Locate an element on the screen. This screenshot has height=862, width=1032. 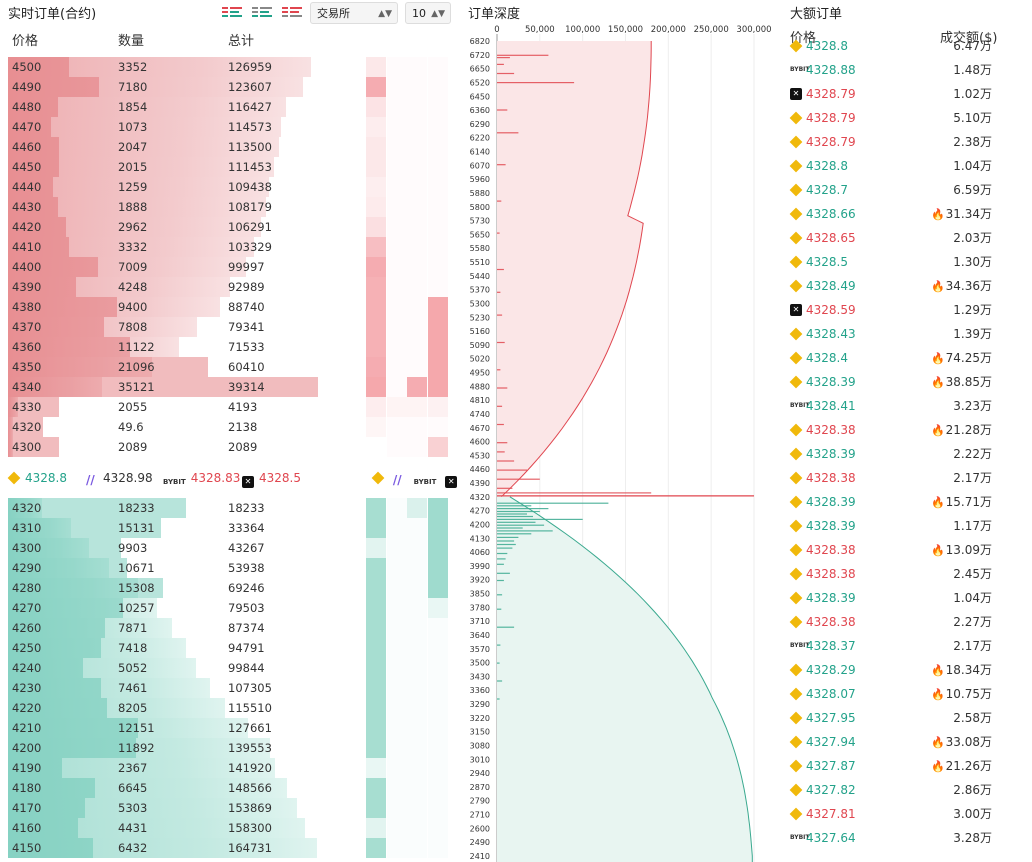
depth-y-tick: 5230 is located at coordinates (480, 317).